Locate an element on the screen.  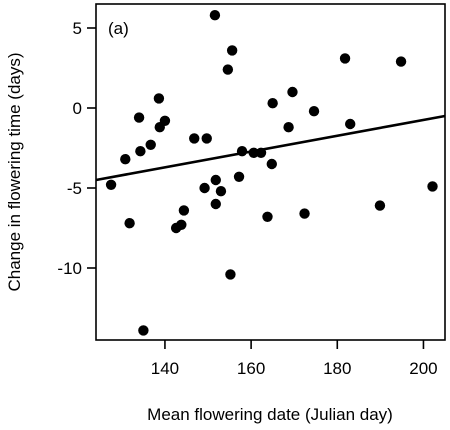
y-tick-label: -10 is located at coordinates (69, 268).